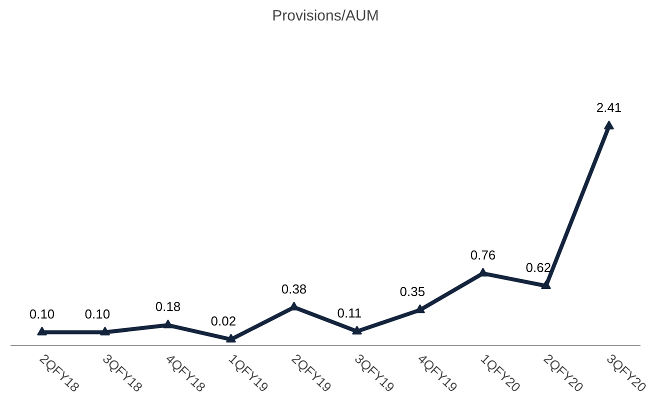  I want to click on data-label: 0.62, so click(539, 267).